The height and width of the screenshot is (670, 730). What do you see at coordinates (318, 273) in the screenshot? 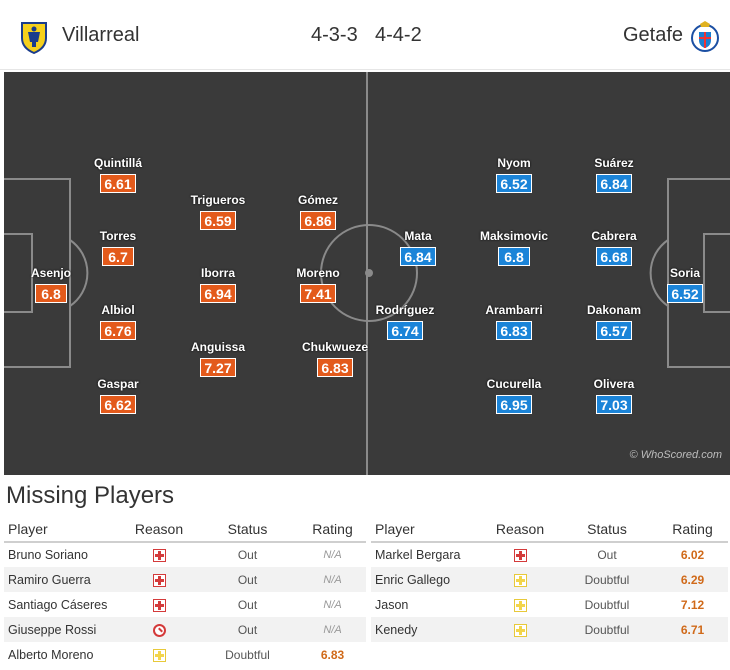
I see `player-name: Moreno` at bounding box center [318, 273].